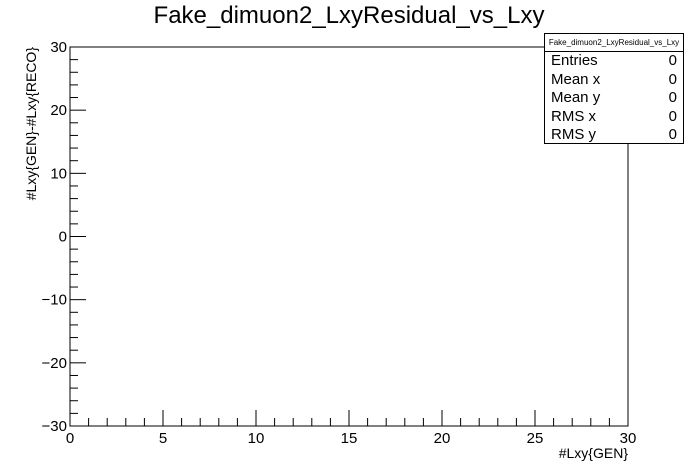  What do you see at coordinates (54, 363) in the screenshot?
I see `y-tick-label: −20` at bounding box center [54, 363].